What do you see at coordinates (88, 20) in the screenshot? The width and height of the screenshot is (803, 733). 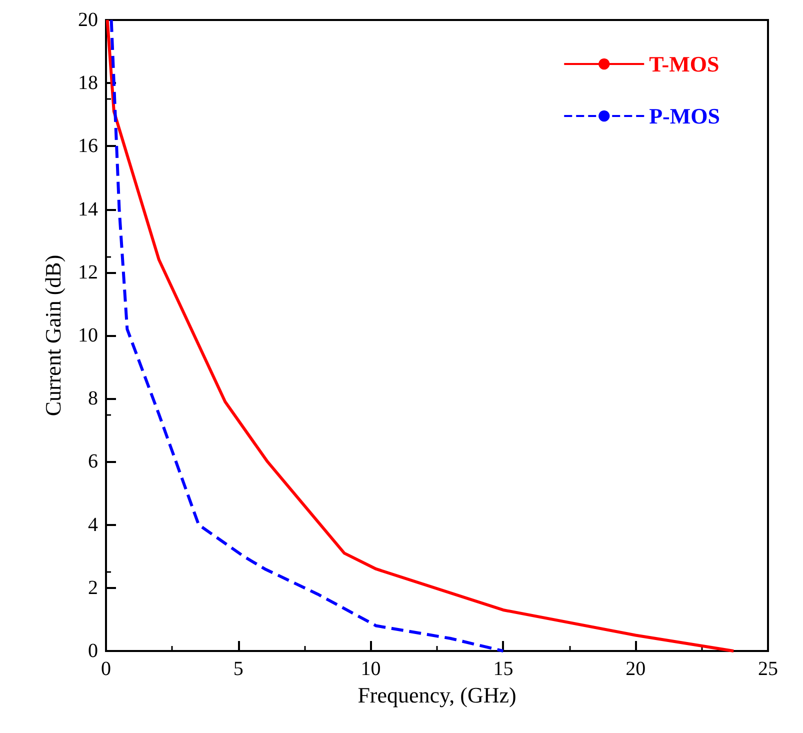 I see `y-tick-label: 20` at bounding box center [88, 20].